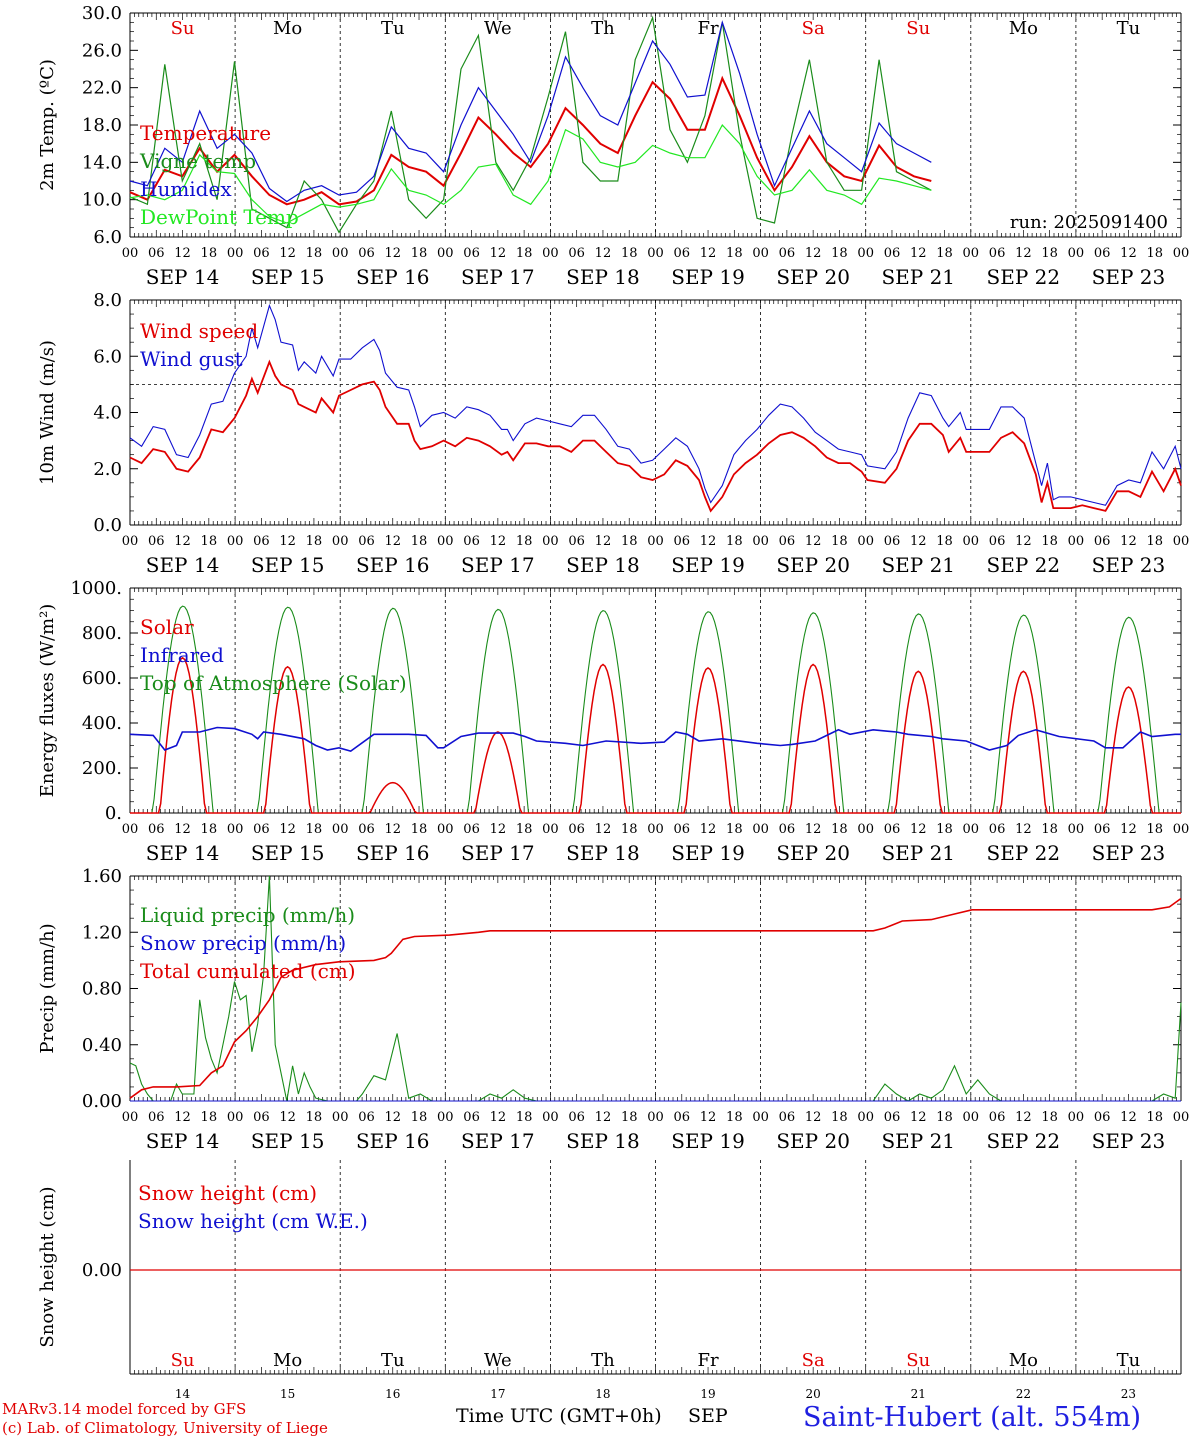 This screenshot has height=1440, width=1194. I want to click on day-number-label: 17, so click(497, 1394).